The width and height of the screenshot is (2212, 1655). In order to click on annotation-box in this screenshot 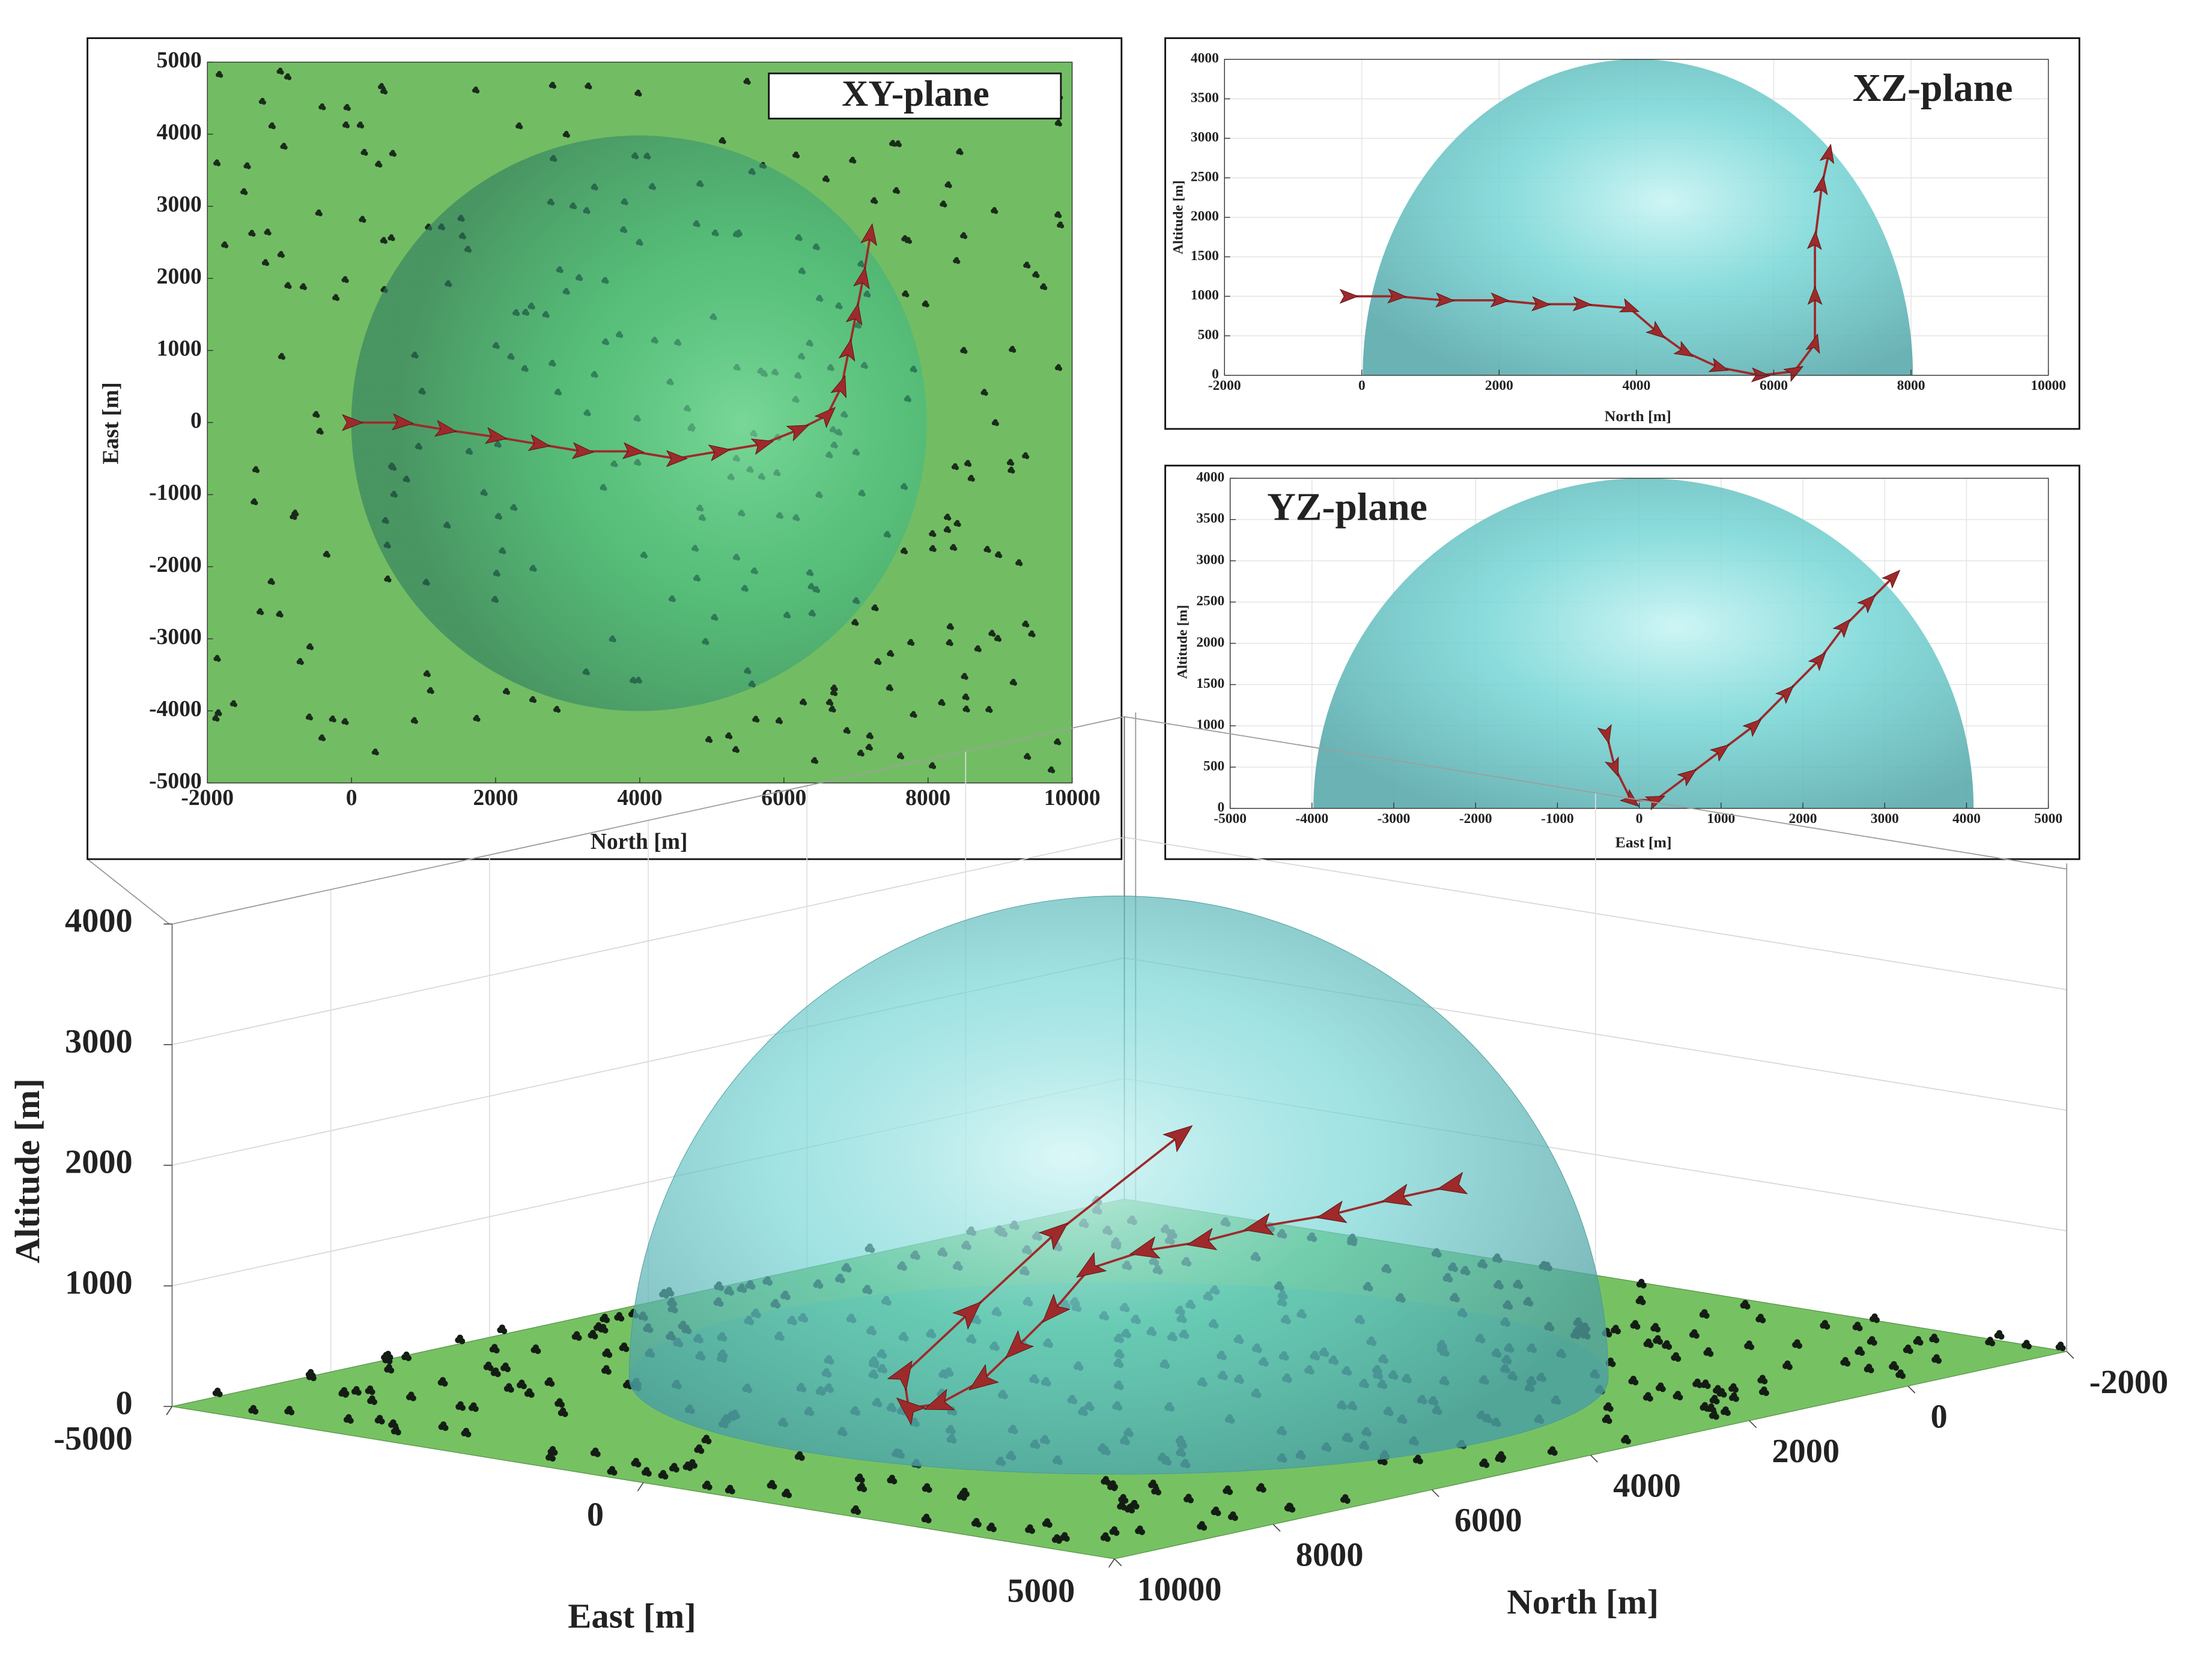, I will do `click(915, 96)`.